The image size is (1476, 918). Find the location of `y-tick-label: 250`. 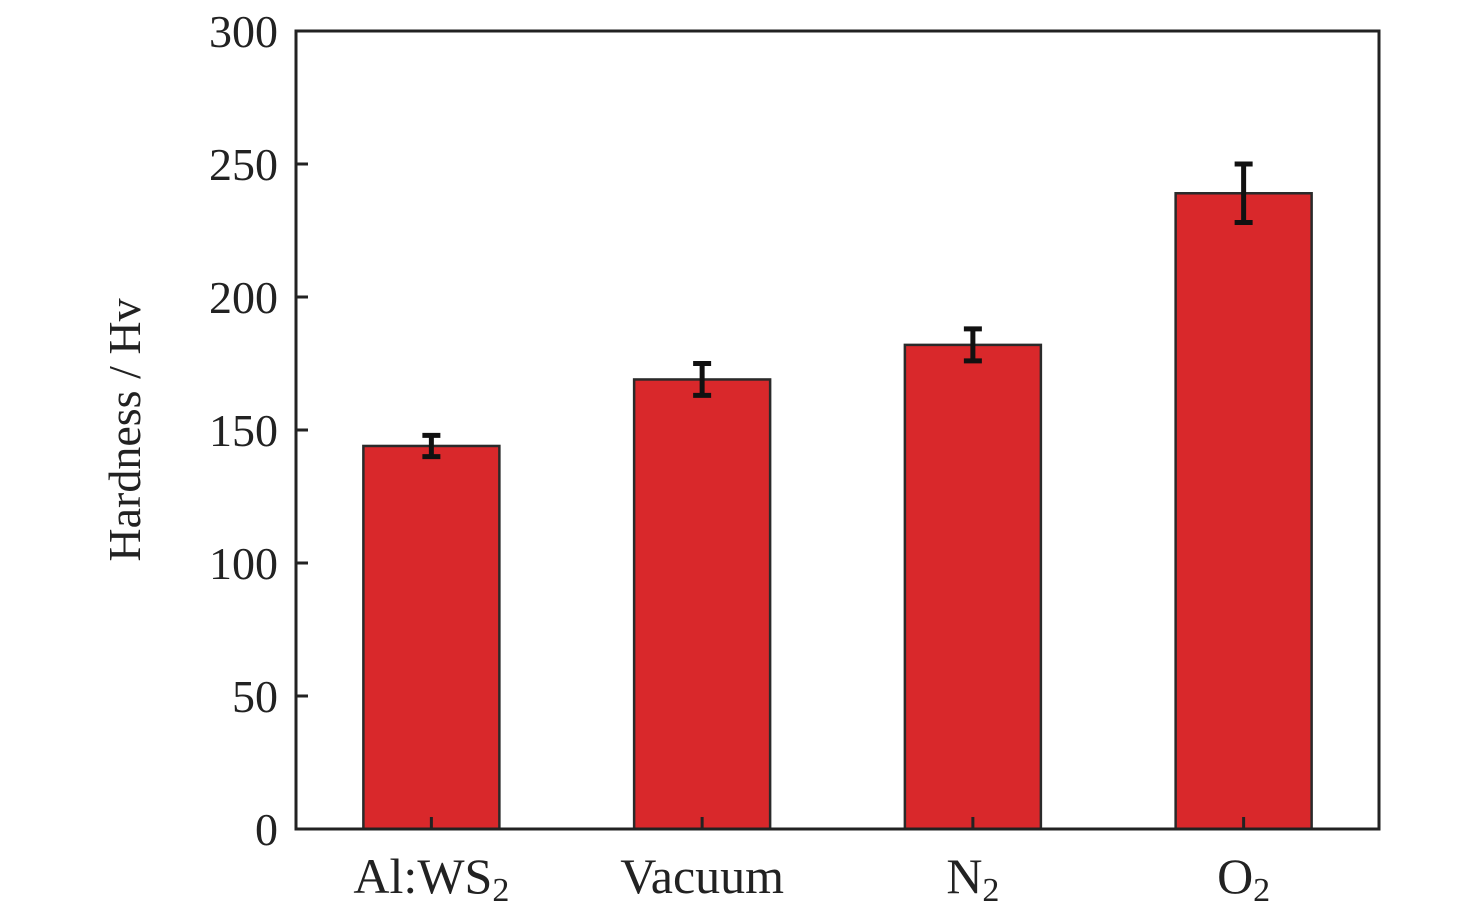

y-tick-label: 250 is located at coordinates (243, 164).